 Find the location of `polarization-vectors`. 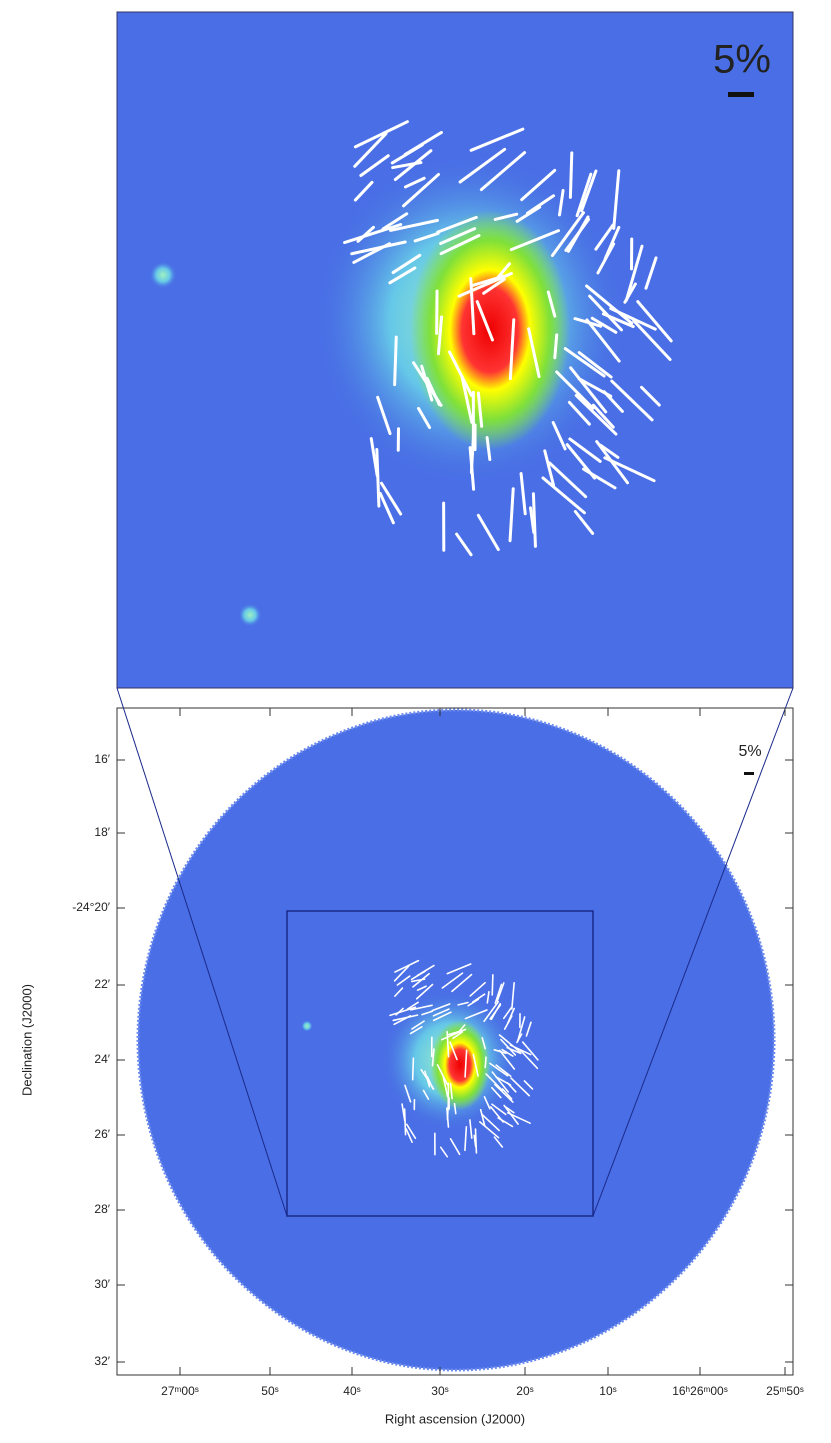

polarization-vectors is located at coordinates (464, 1058).